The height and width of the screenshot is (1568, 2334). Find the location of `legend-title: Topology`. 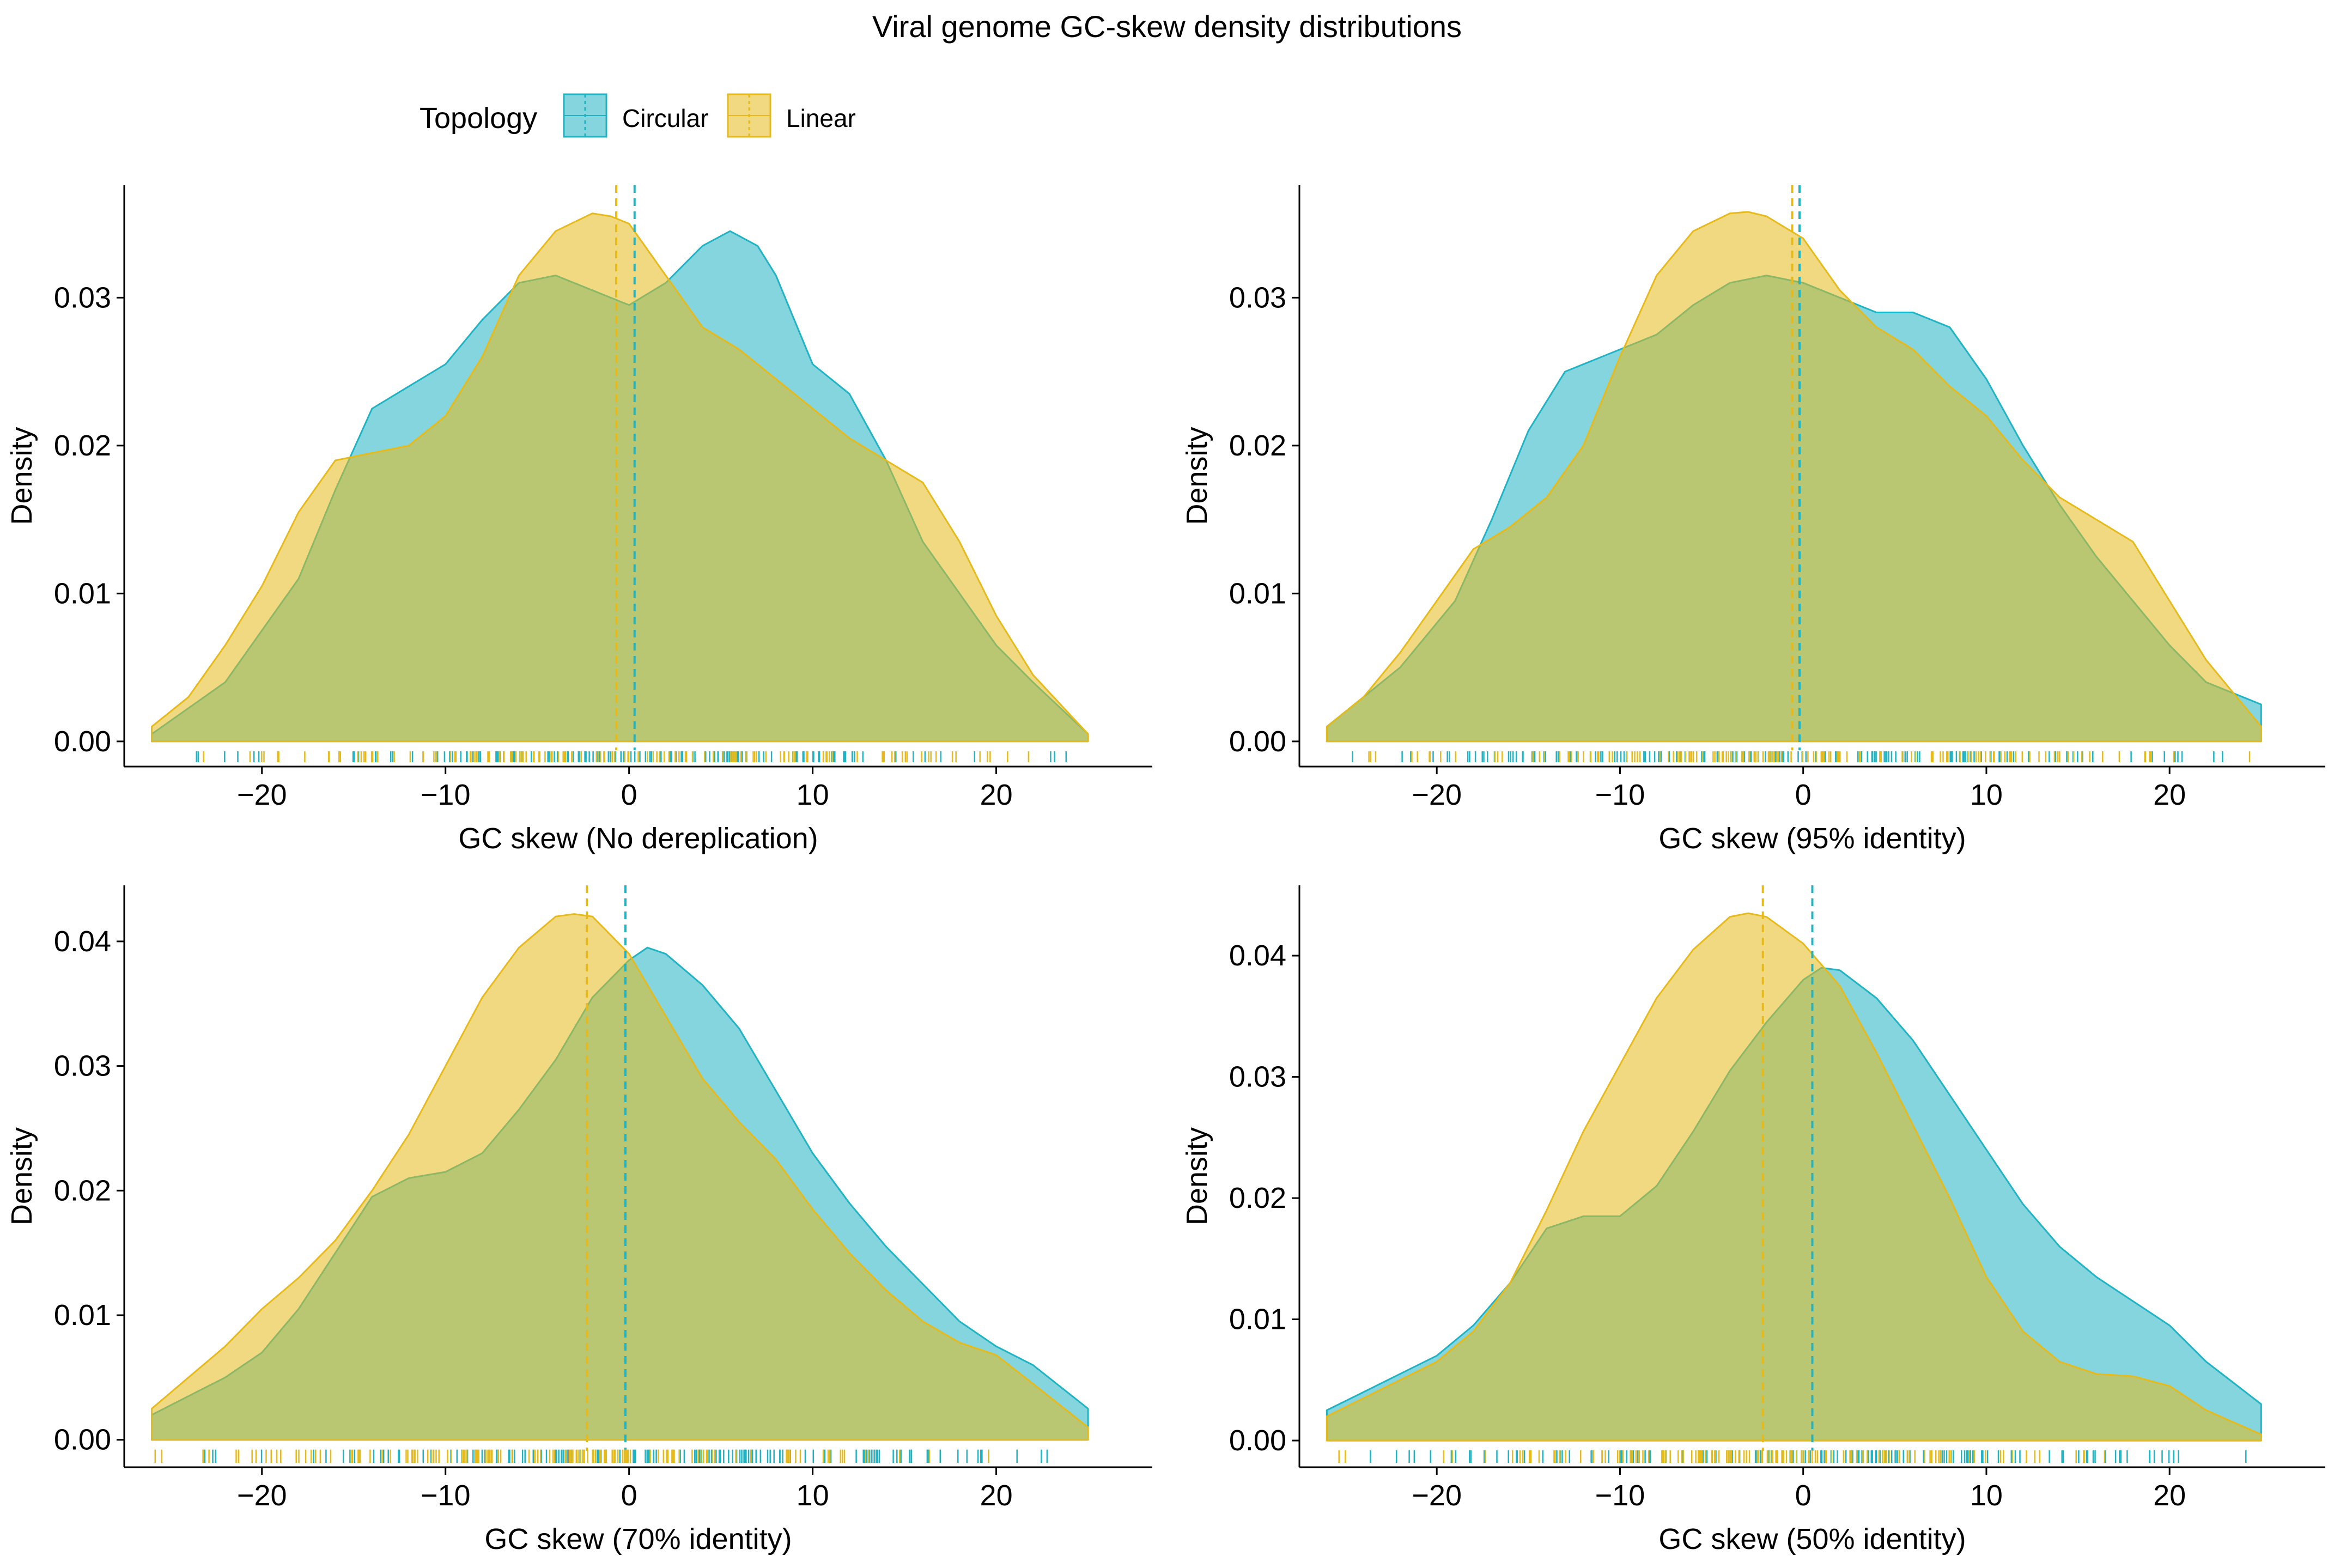

legend-title: Topology is located at coordinates (478, 119).